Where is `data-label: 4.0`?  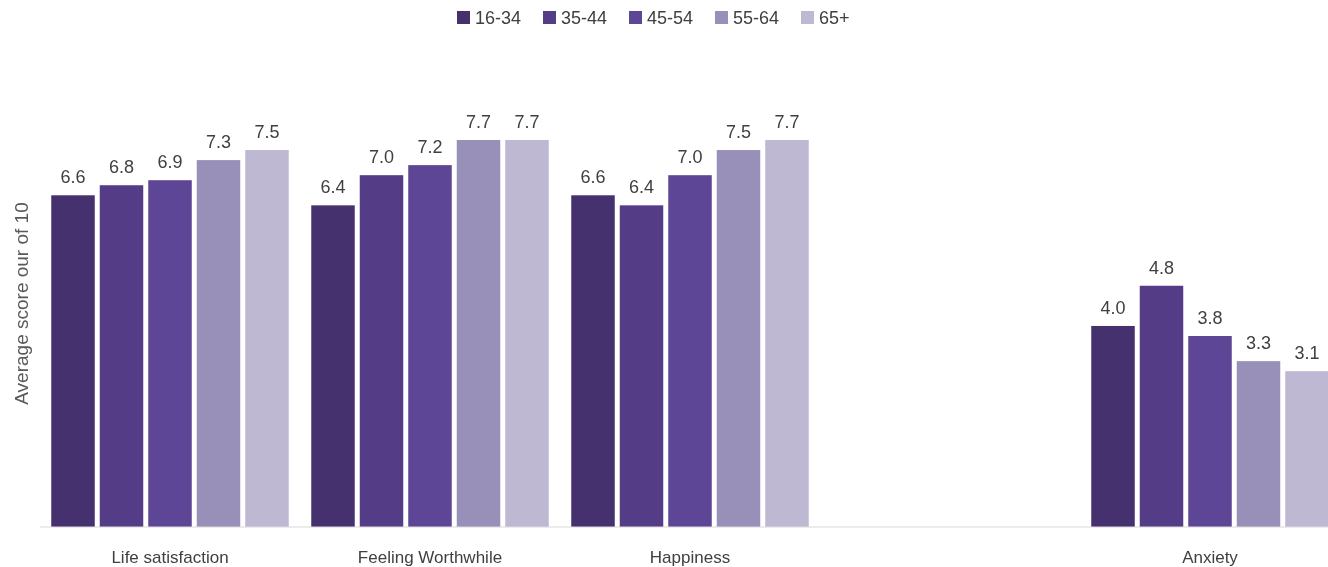
data-label: 4.0 is located at coordinates (1113, 307).